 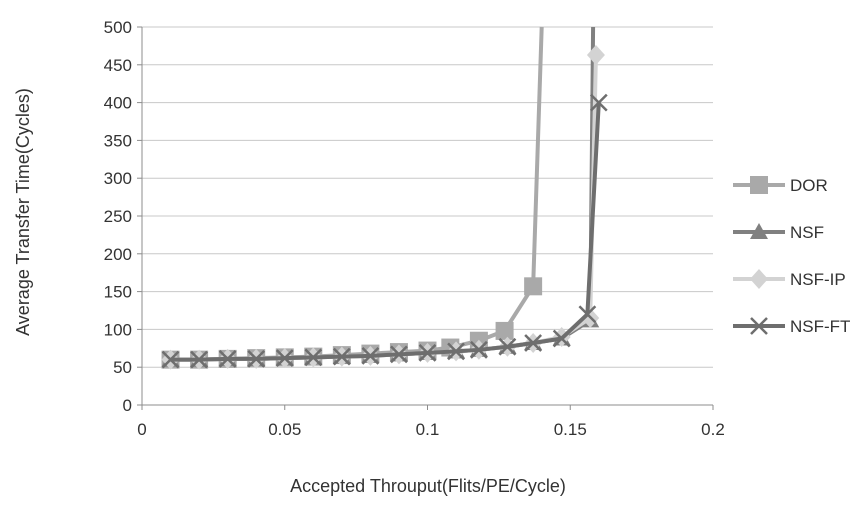 I want to click on x-tick-label: 0, so click(x=141, y=429).